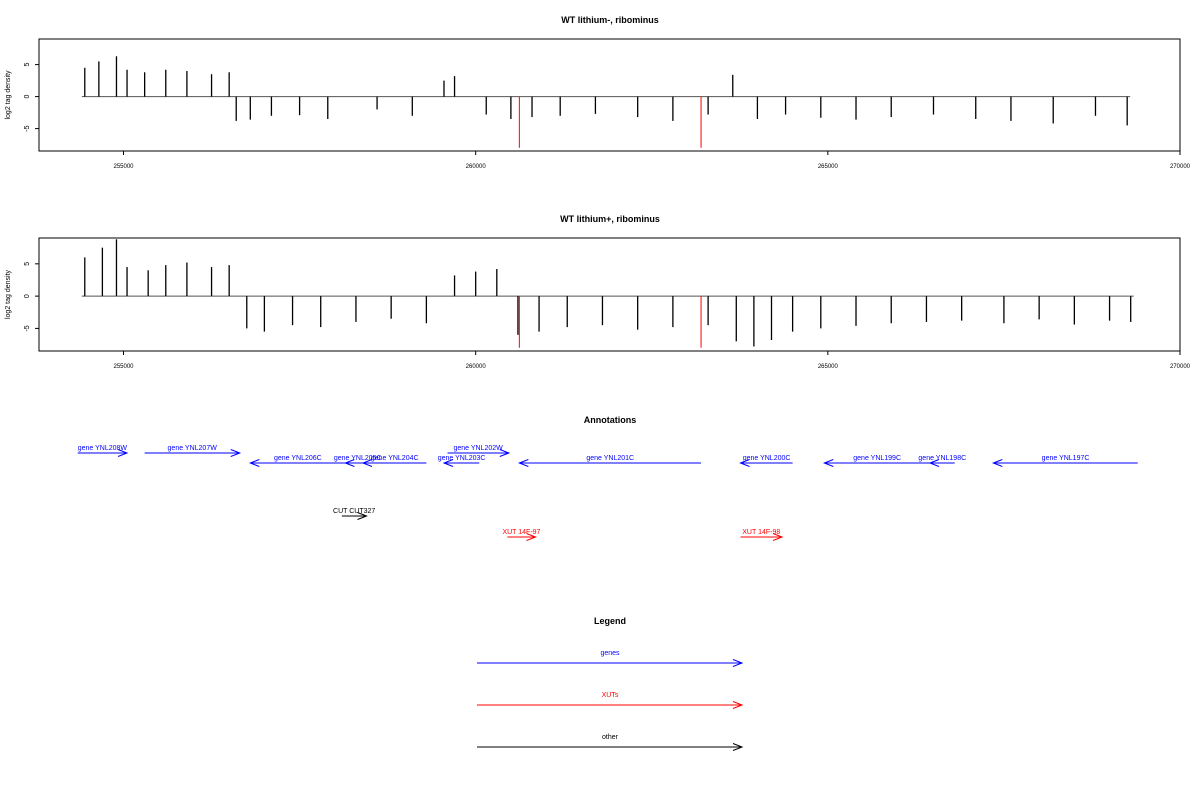 This screenshot has height=800, width=1200. I want to click on feature-label: gene YNL205C, so click(358, 458).